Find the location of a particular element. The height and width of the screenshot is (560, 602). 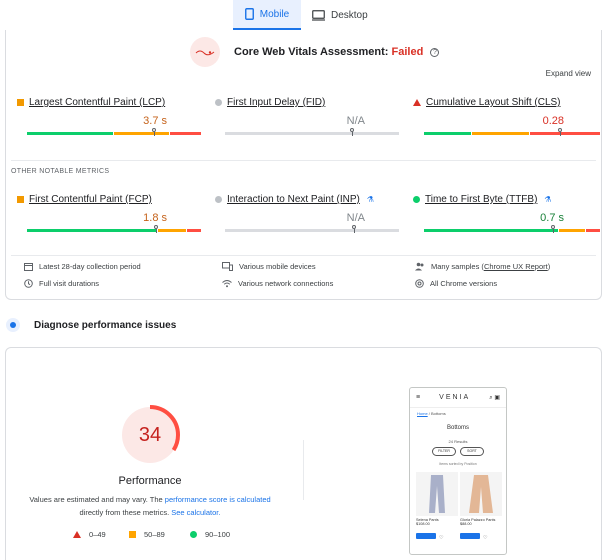

preview-sorted-by: Items sorted by Position is located at coordinates (458, 464).